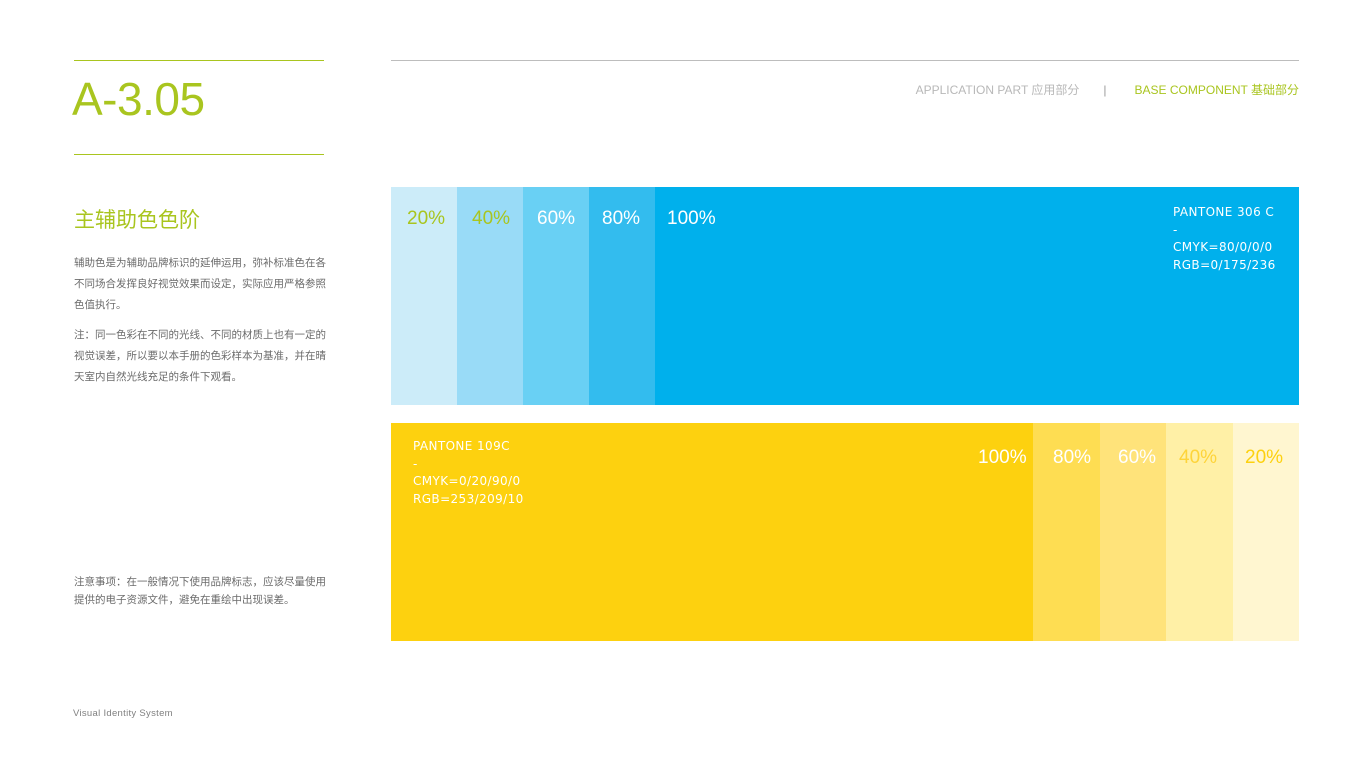  What do you see at coordinates (137, 220) in the screenshot?
I see `section-title: 主辅助色色阶` at bounding box center [137, 220].